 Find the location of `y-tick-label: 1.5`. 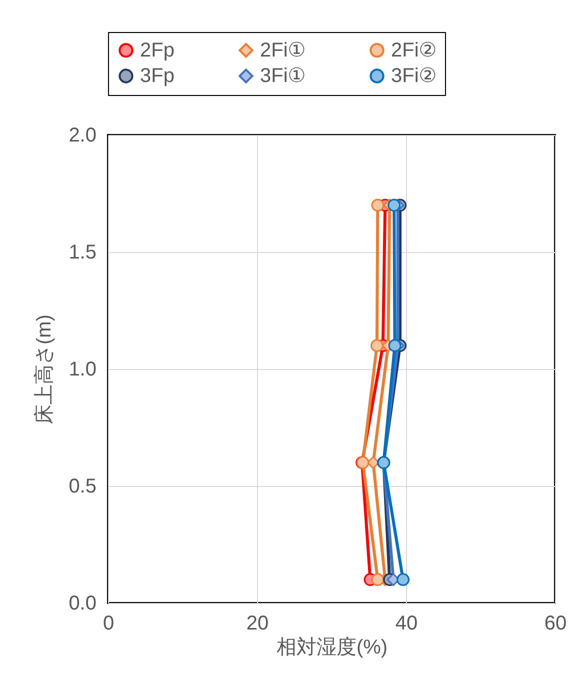

y-tick-label: 1.5 is located at coordinates (82, 253).